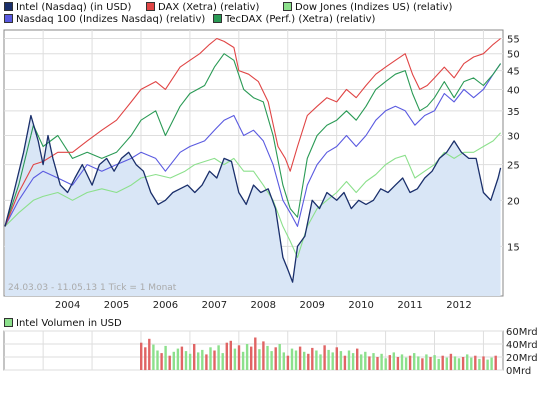 The height and width of the screenshot is (401, 545). Describe the element at coordinates (513, 112) in the screenshot. I see `y-tick-label: 35` at that location.